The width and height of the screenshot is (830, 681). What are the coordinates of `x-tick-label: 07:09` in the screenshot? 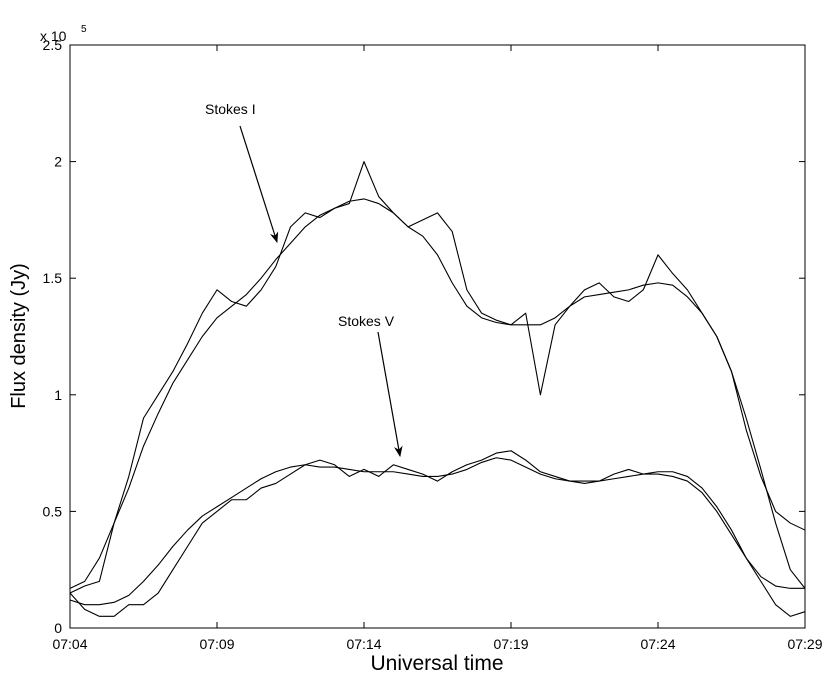 It's located at (216, 644).